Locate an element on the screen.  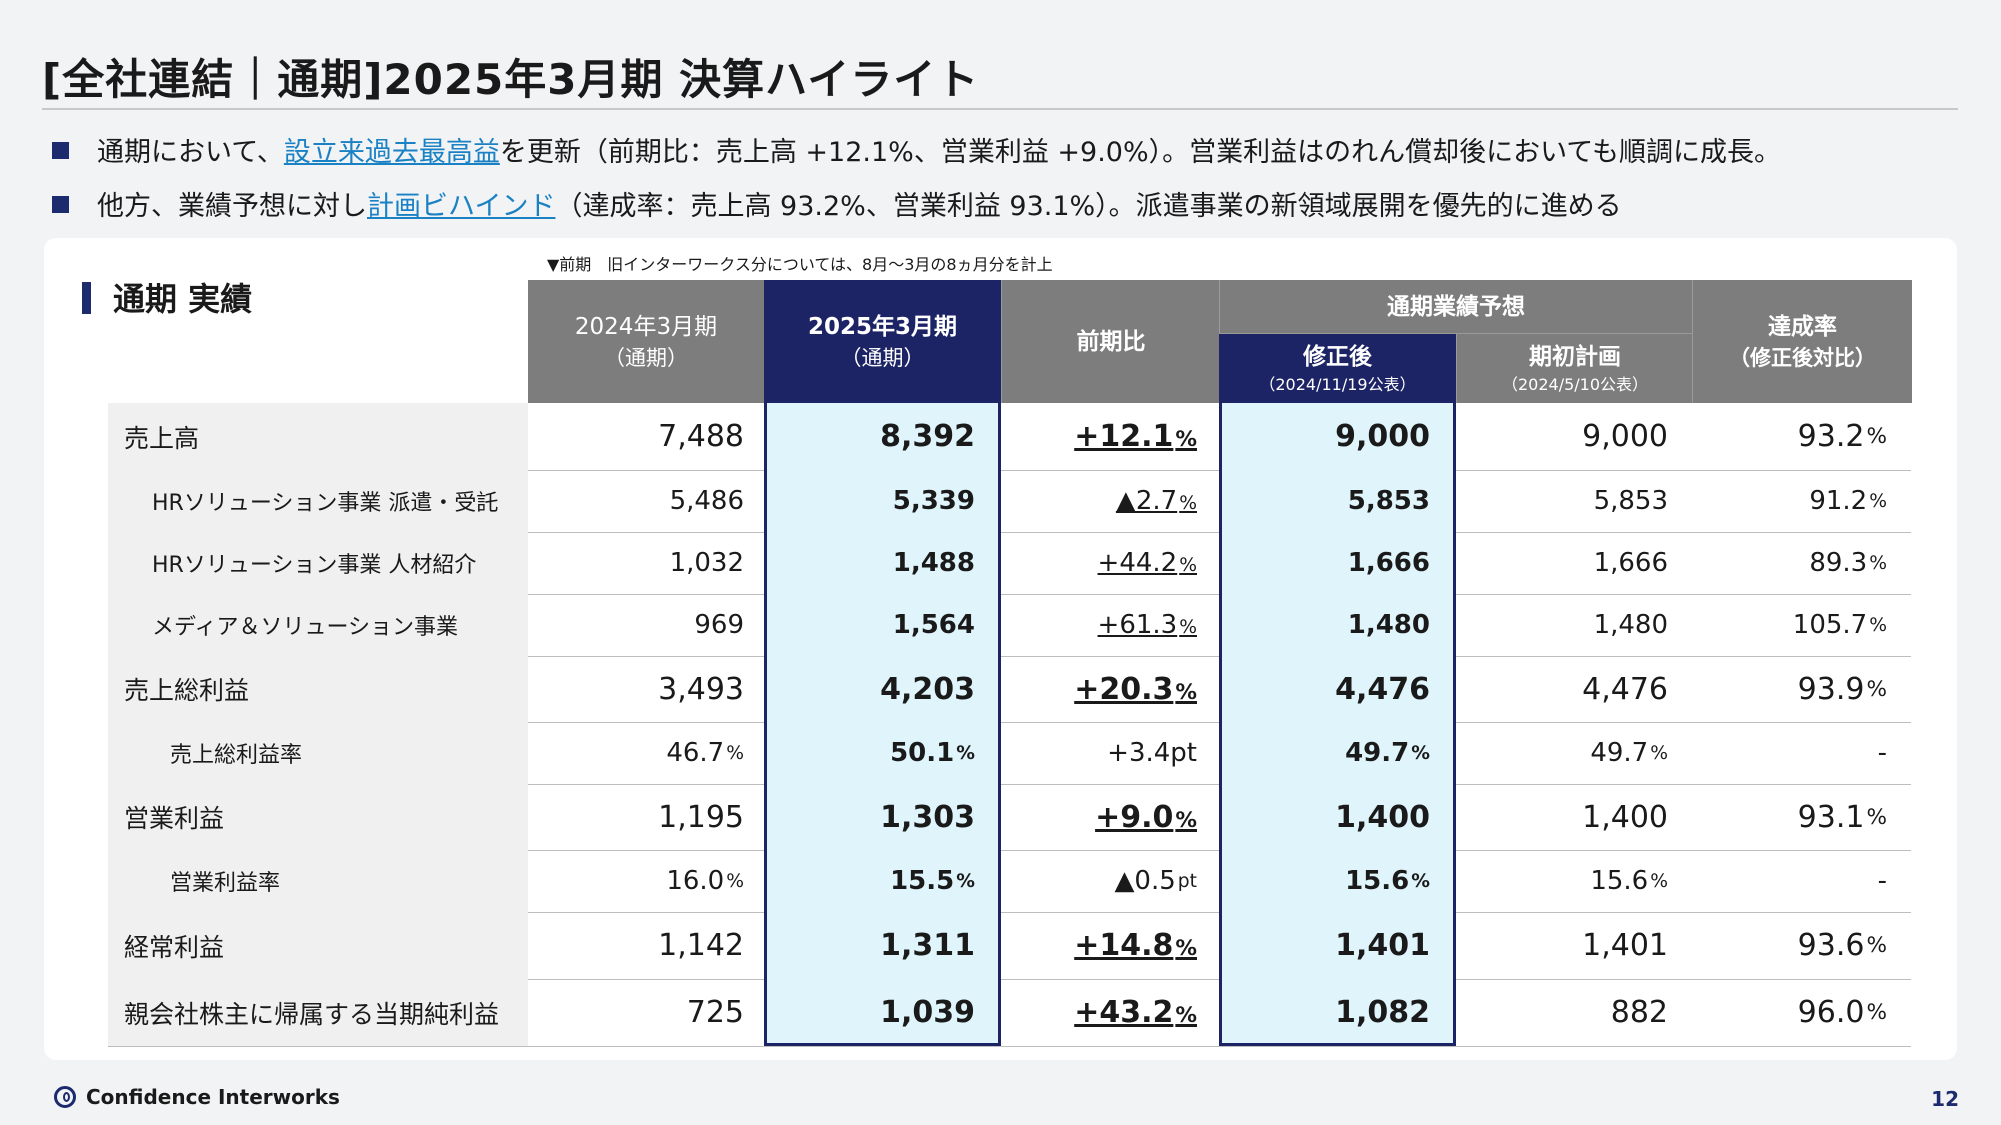
ach-value: 96.0 is located at coordinates (1831, 1012).